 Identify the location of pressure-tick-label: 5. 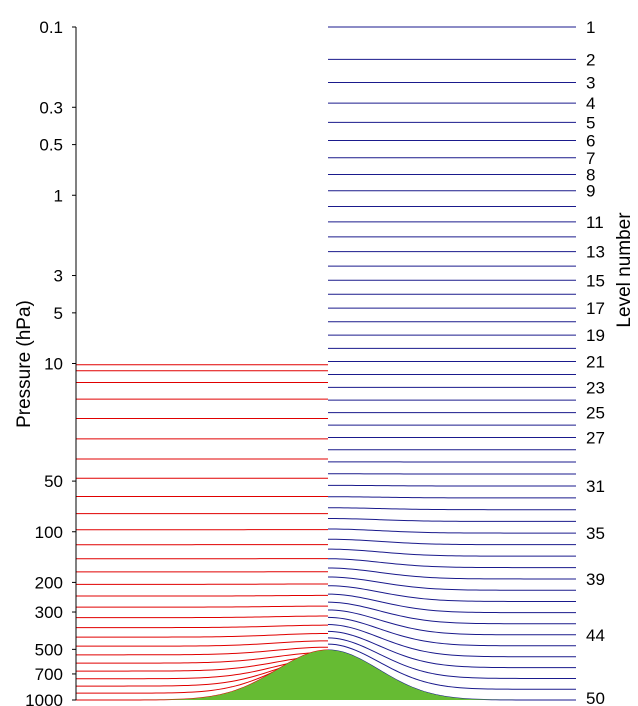
(58, 313).